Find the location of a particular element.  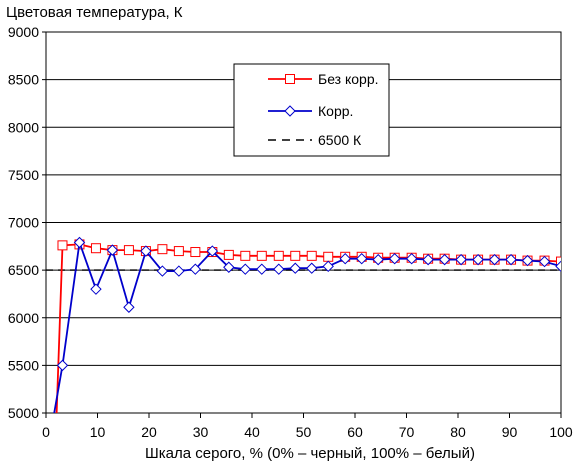

x-tick-label: 20 is located at coordinates (149, 432).